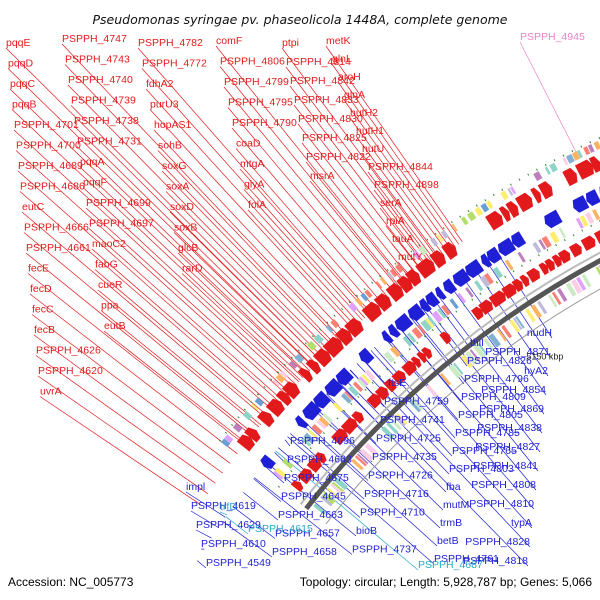 This screenshot has width=600, height=600. What do you see at coordinates (453, 487) in the screenshot?
I see `reverse-gene-label: fba` at bounding box center [453, 487].